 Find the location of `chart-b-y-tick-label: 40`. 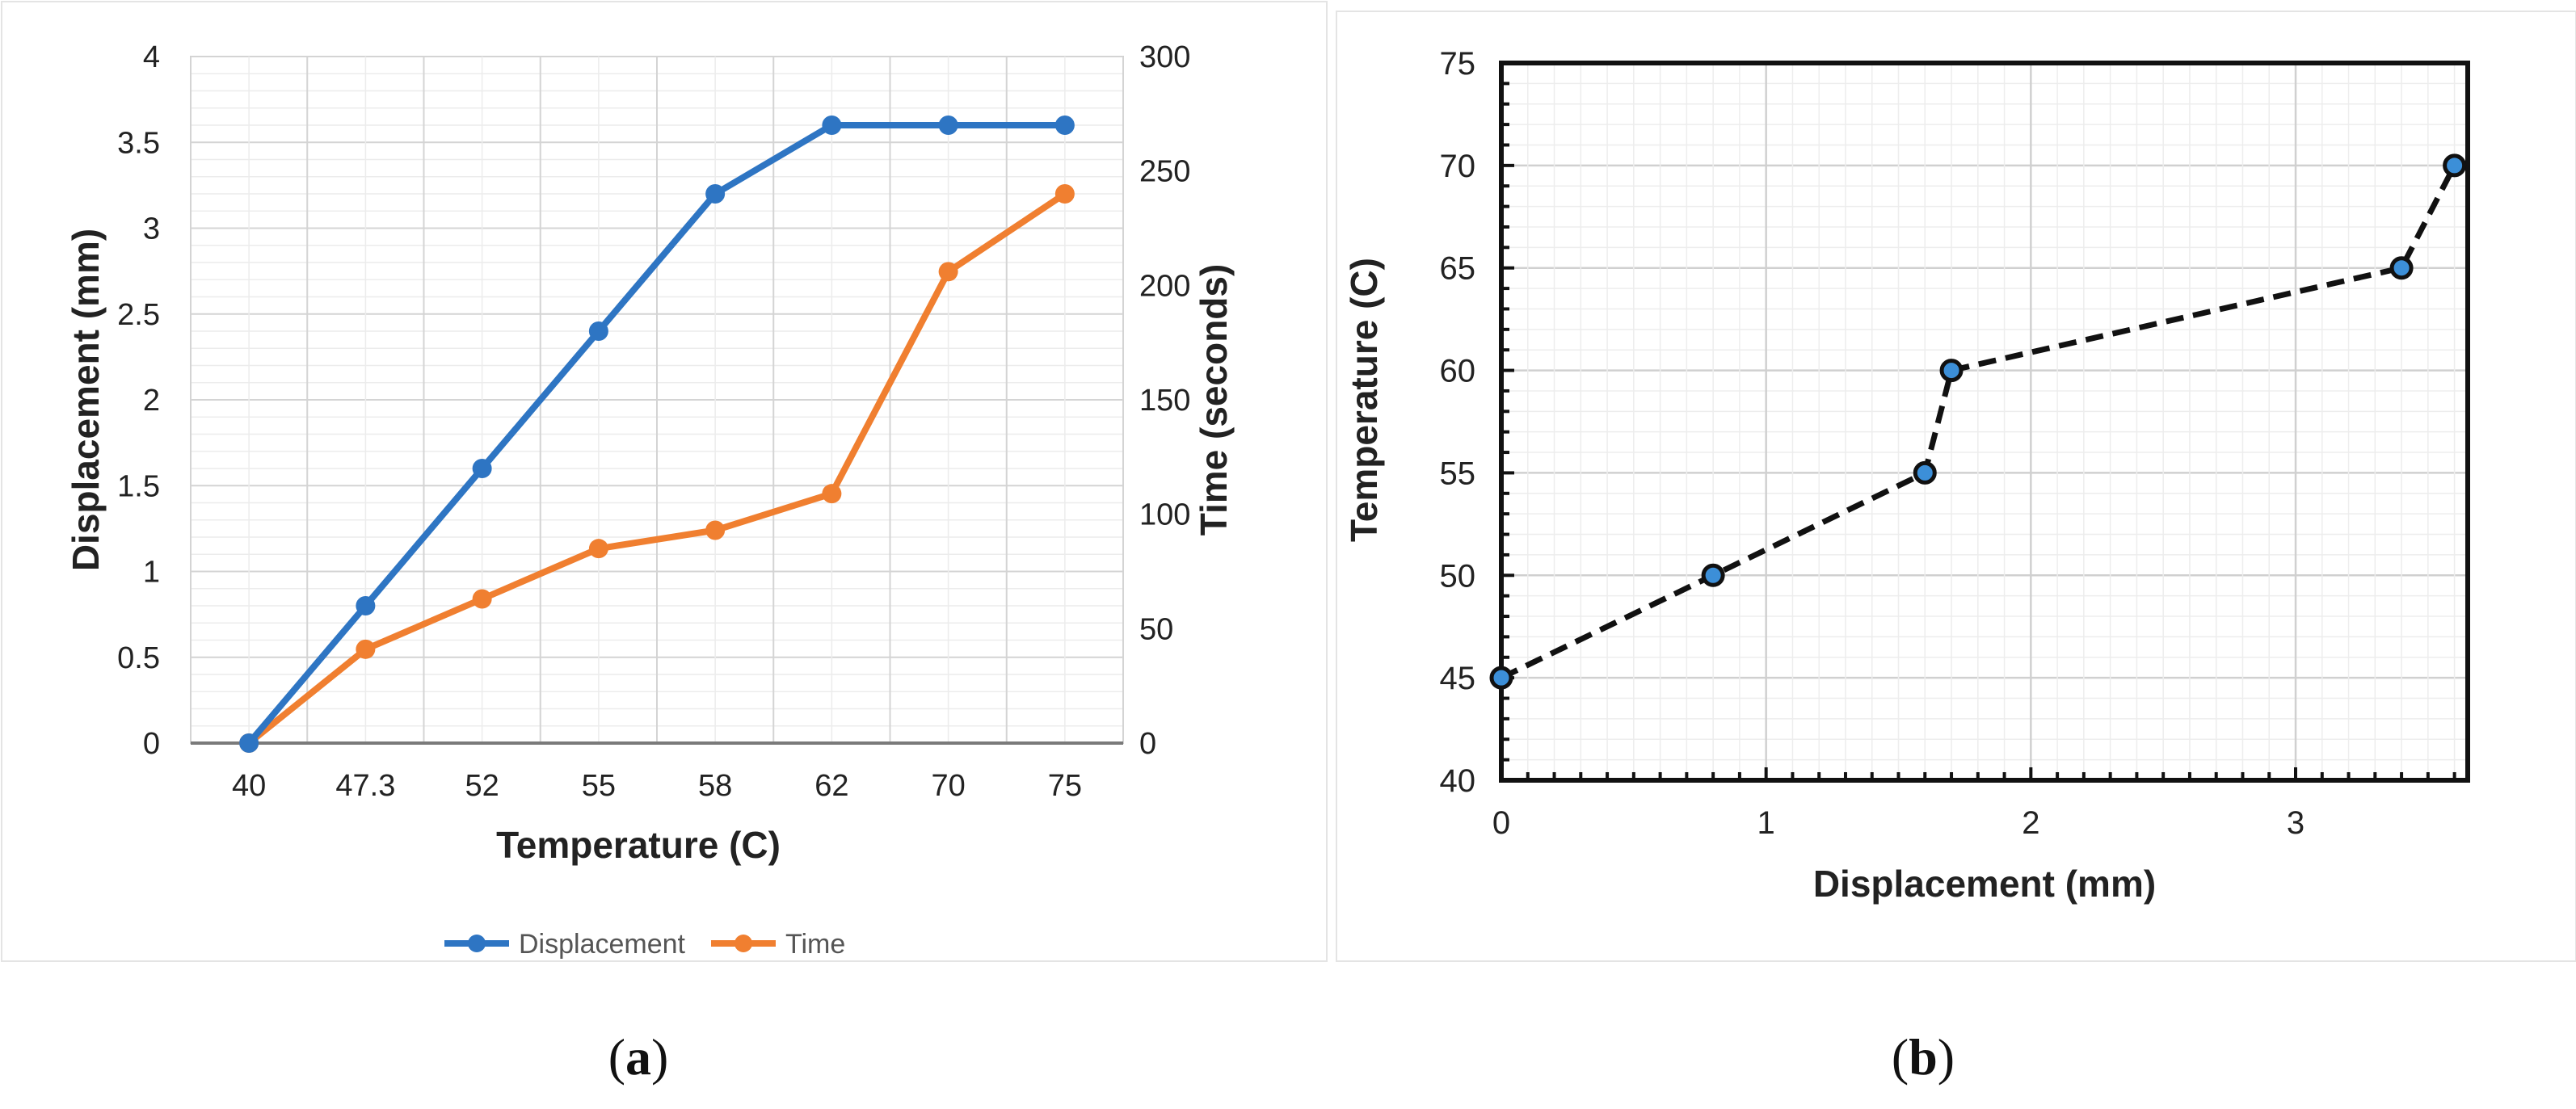

chart-b-y-tick-label: 40 is located at coordinates (1458, 781).